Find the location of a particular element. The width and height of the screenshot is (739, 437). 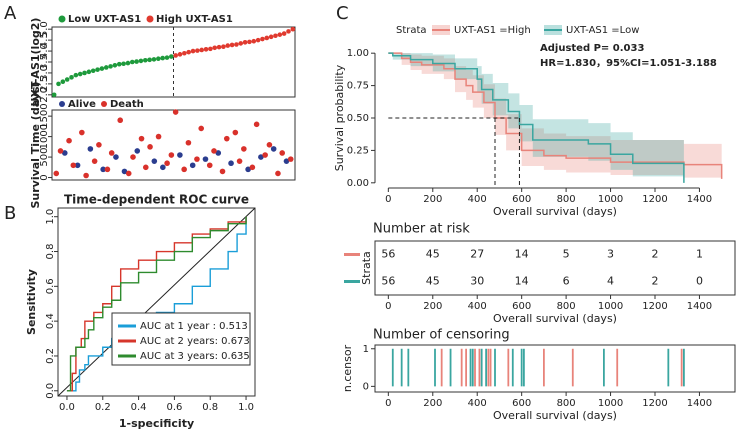

x-tick-label: 200 is located at coordinates (432, 199).